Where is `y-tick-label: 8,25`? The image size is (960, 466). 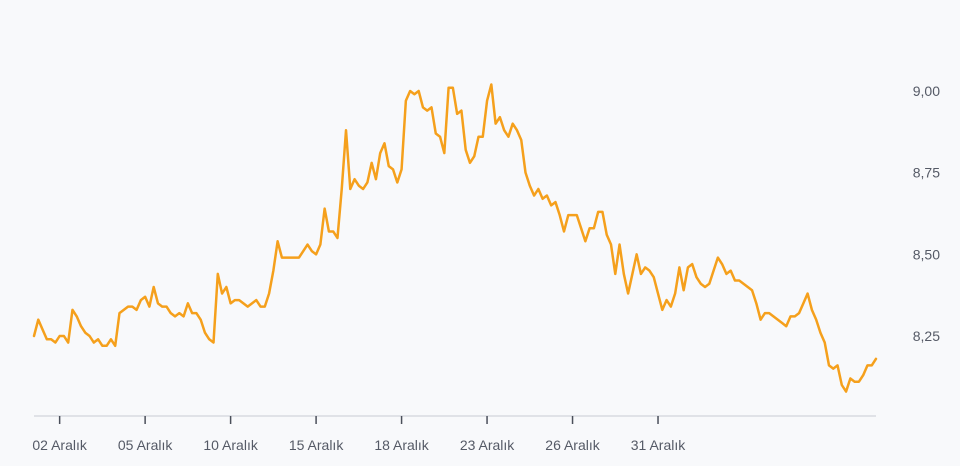 y-tick-label: 8,25 is located at coordinates (926, 336).